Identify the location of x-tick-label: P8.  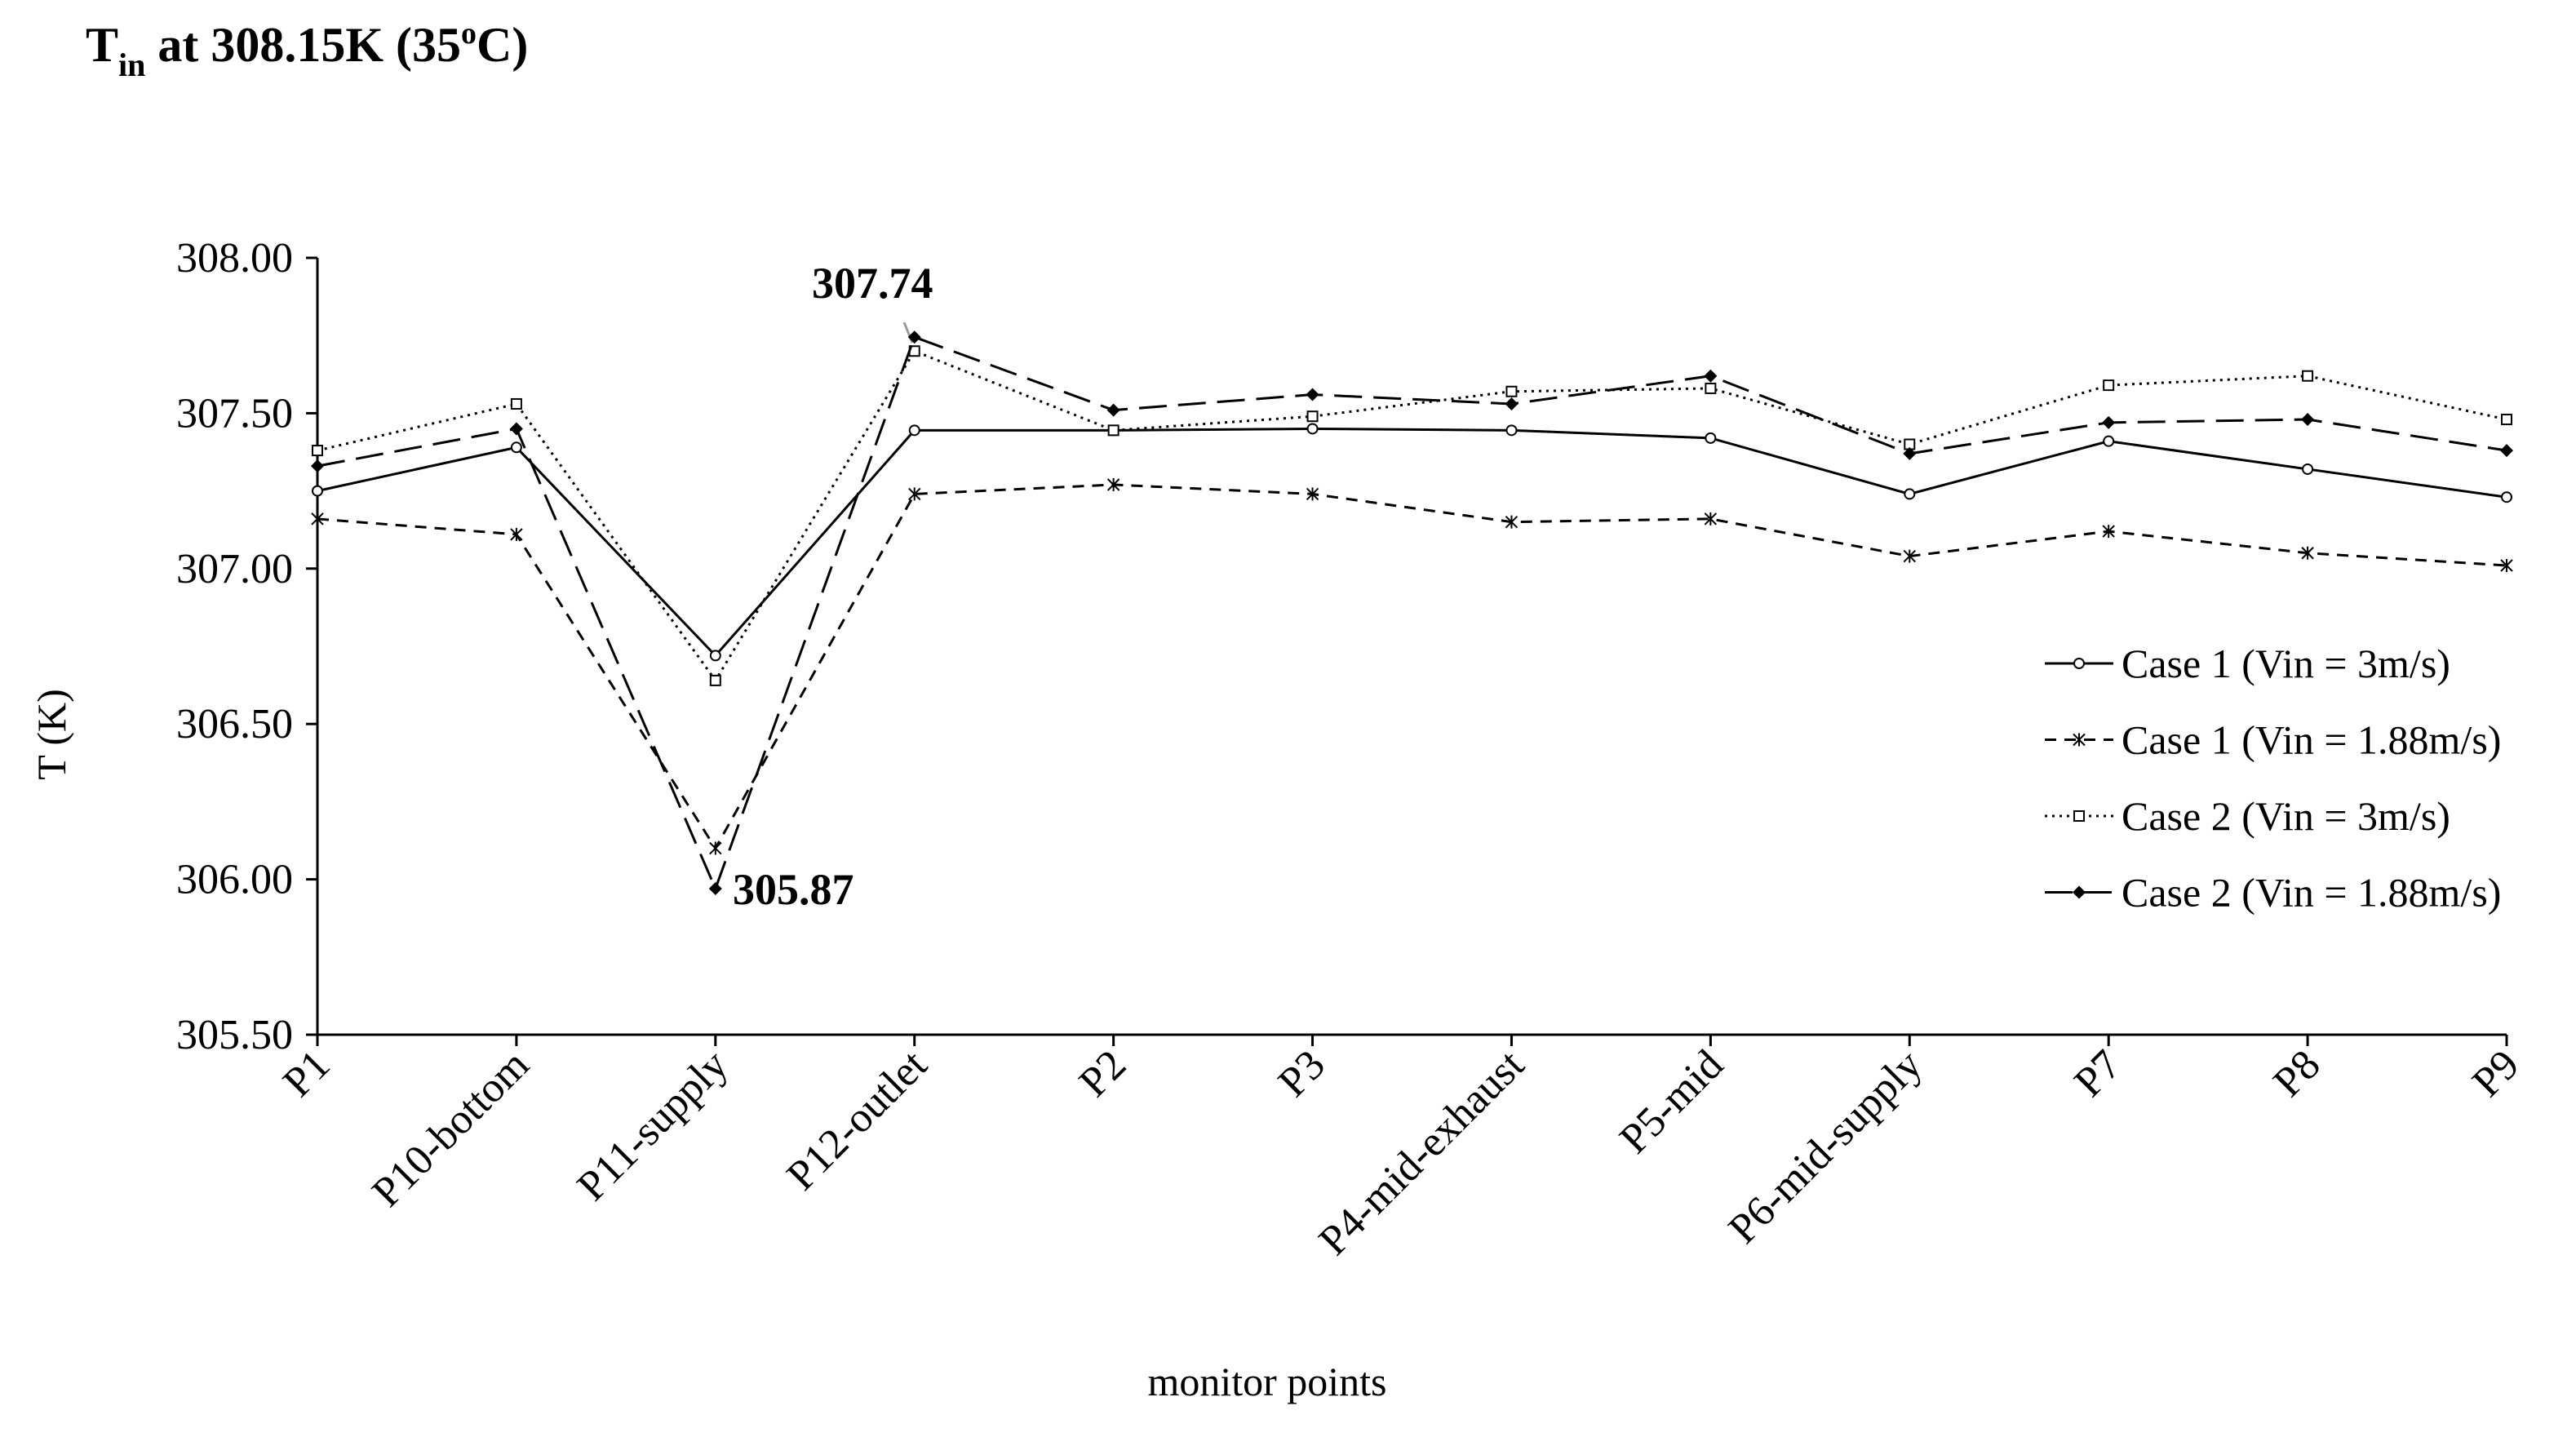
(2296, 1073).